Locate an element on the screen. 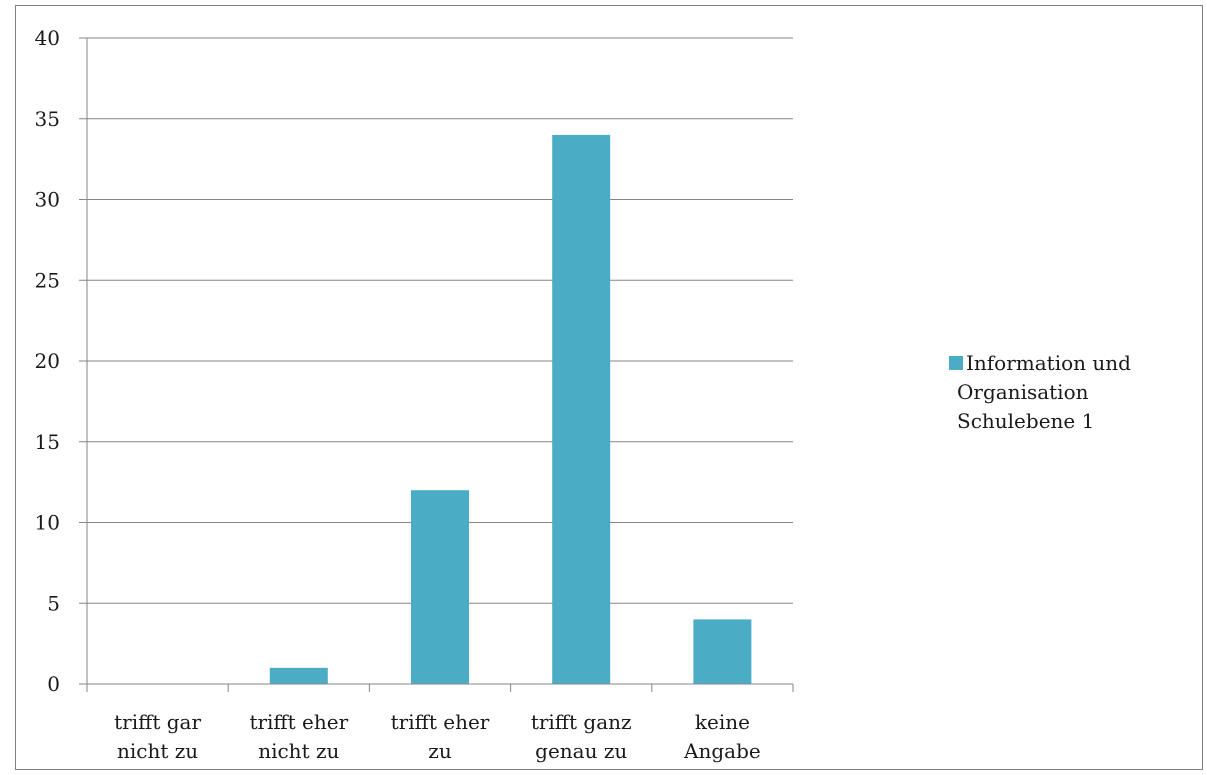 Image resolution: width=1207 pixels, height=775 pixels. legend-label: Information und Organisation Schulebene 1 is located at coordinates (1044, 392).